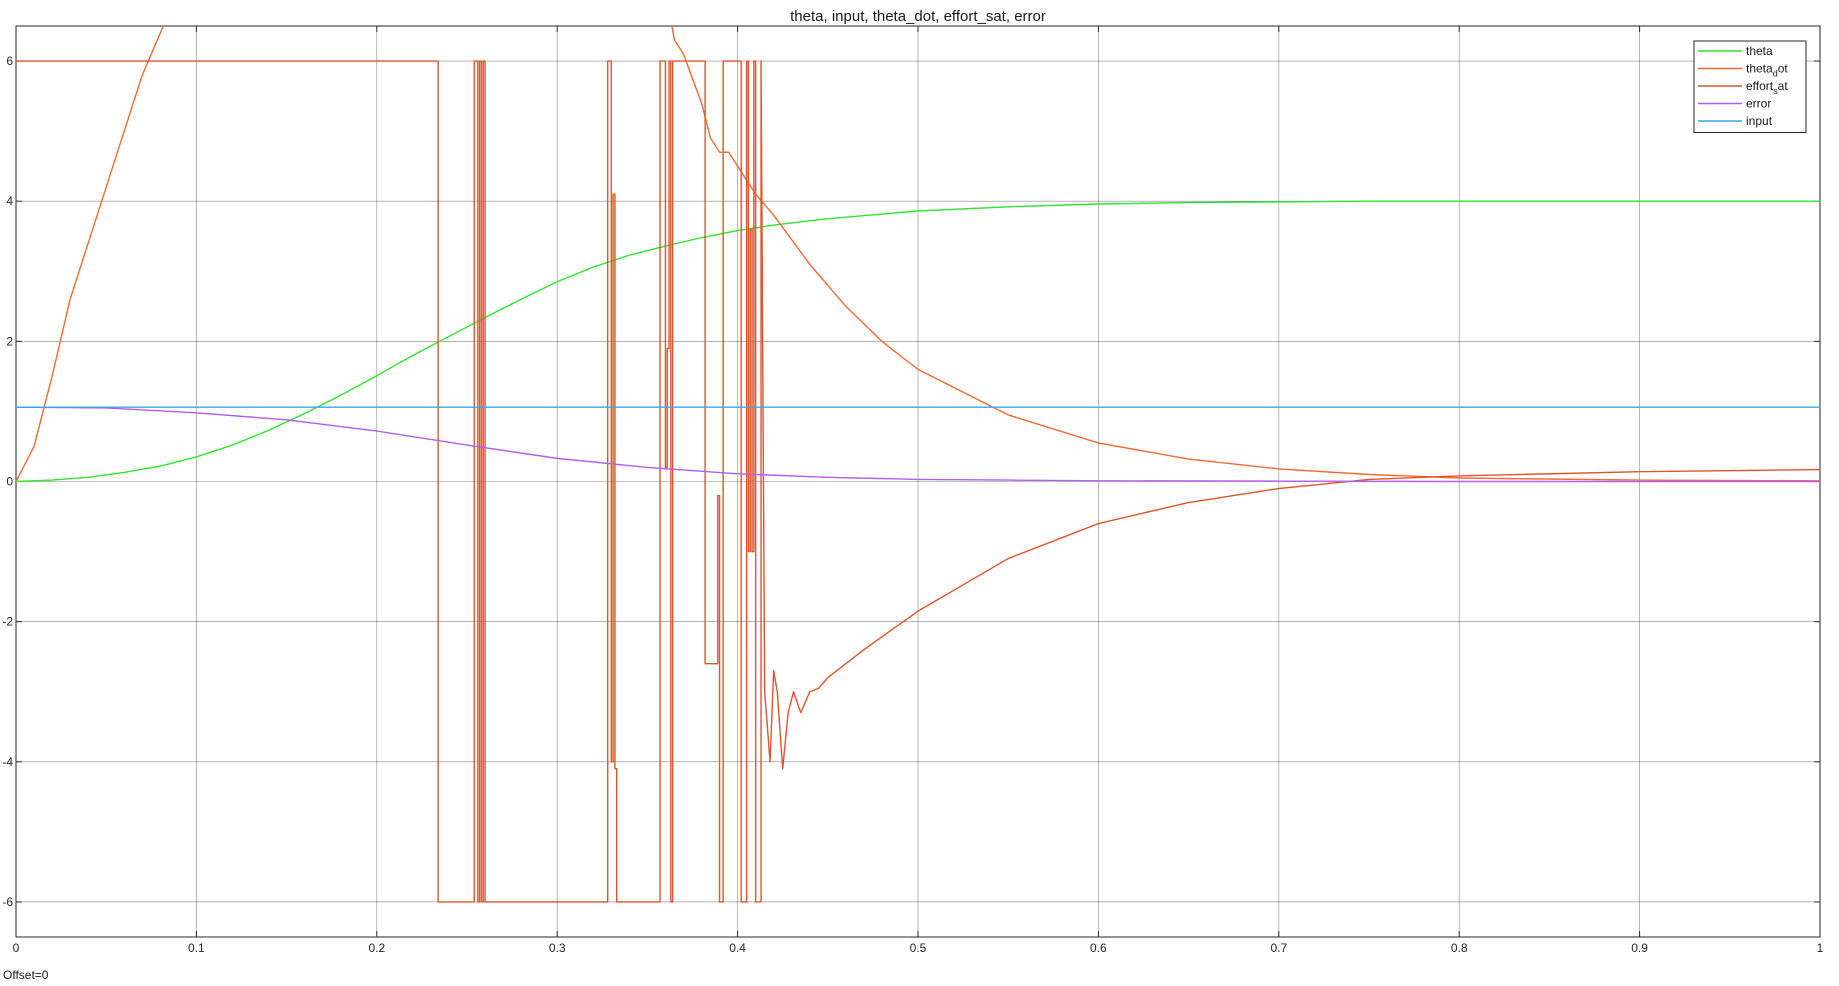  Describe the element at coordinates (1734, 104) in the screenshot. I see `legend-entry: error` at that location.